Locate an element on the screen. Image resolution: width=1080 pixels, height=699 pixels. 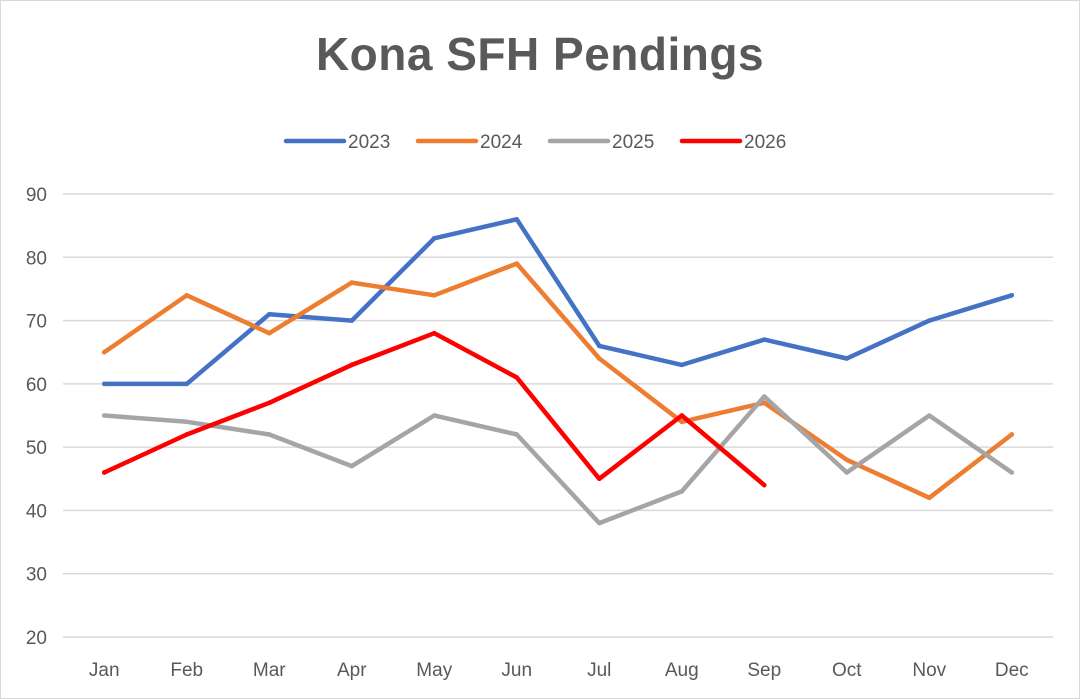
data-point-2025-jan is located at coordinates (104, 415).